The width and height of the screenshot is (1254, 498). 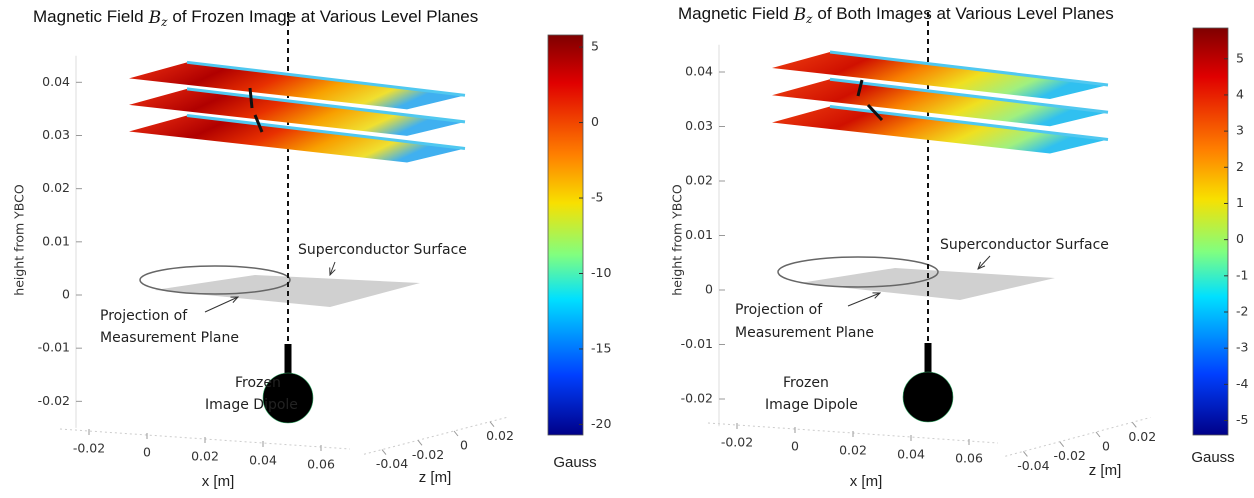 What do you see at coordinates (811, 405) in the screenshot?
I see `annotation: Image Dipole` at bounding box center [811, 405].